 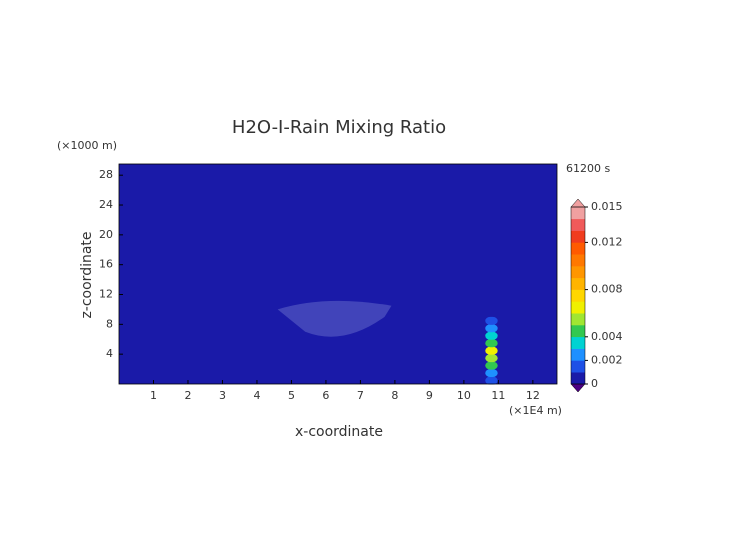 I want to click on x-label: x-coordinate, so click(x=339, y=432).